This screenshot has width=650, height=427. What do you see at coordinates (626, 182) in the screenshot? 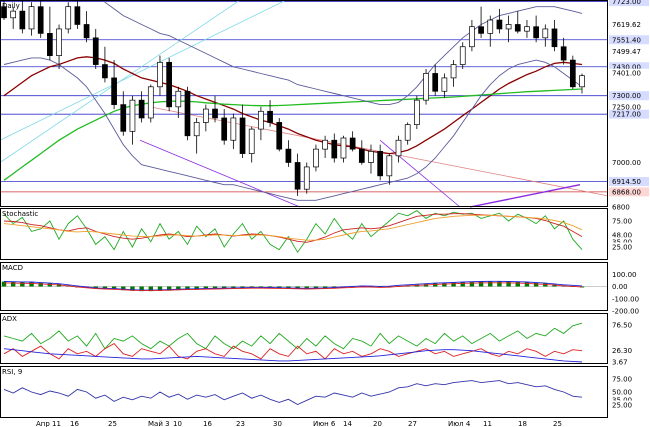
I see `y-tick-label: 6914.50` at bounding box center [626, 182].